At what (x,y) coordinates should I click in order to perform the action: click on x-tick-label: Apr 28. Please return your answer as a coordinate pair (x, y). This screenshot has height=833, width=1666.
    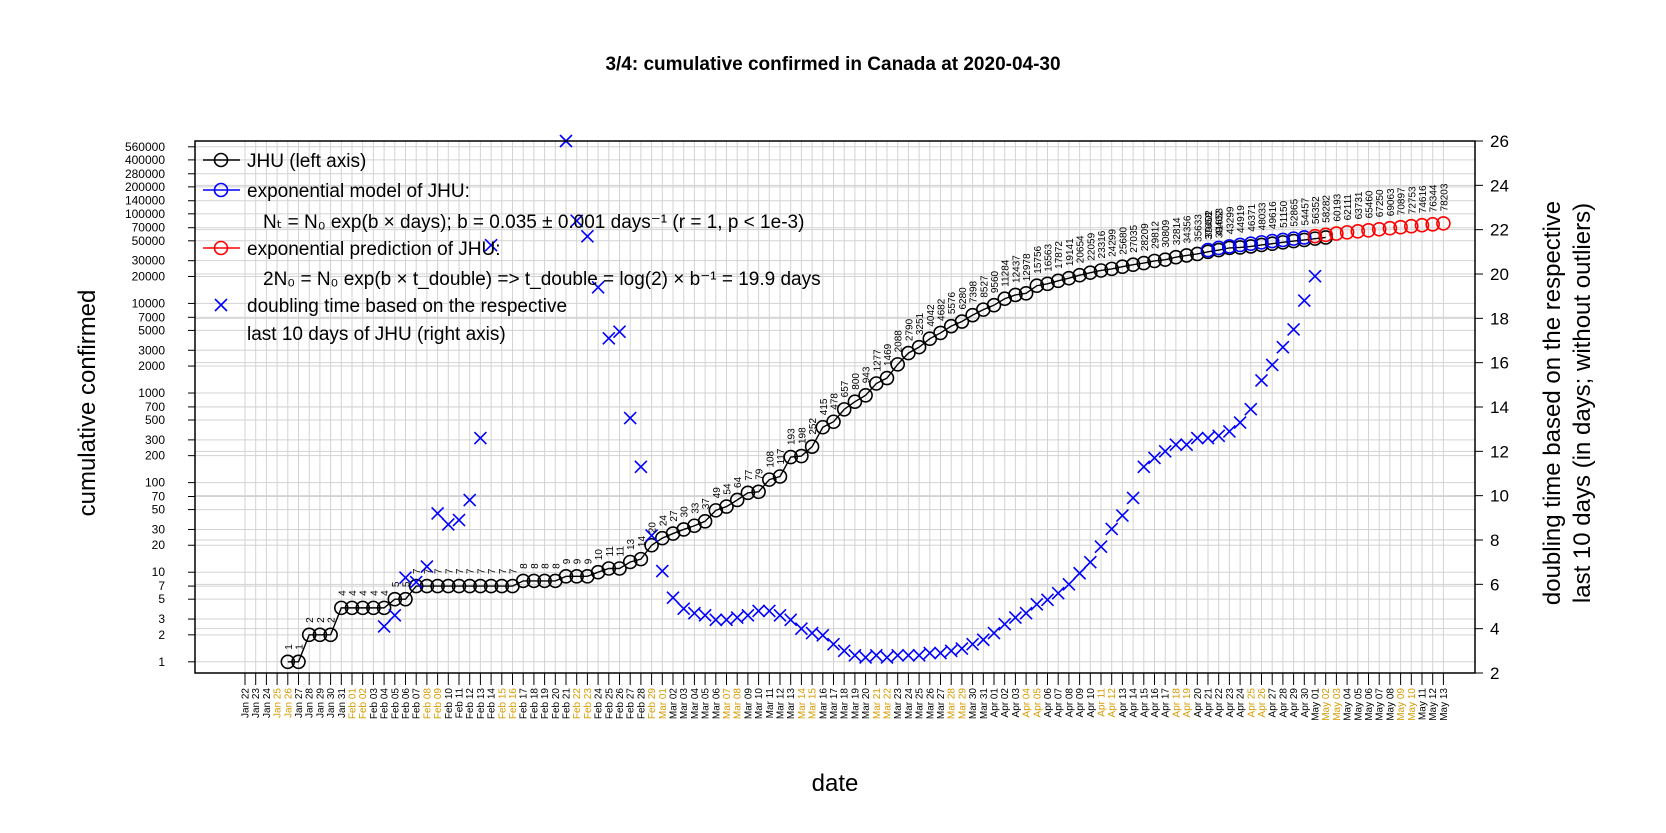
    Looking at the image, I should click on (1283, 703).